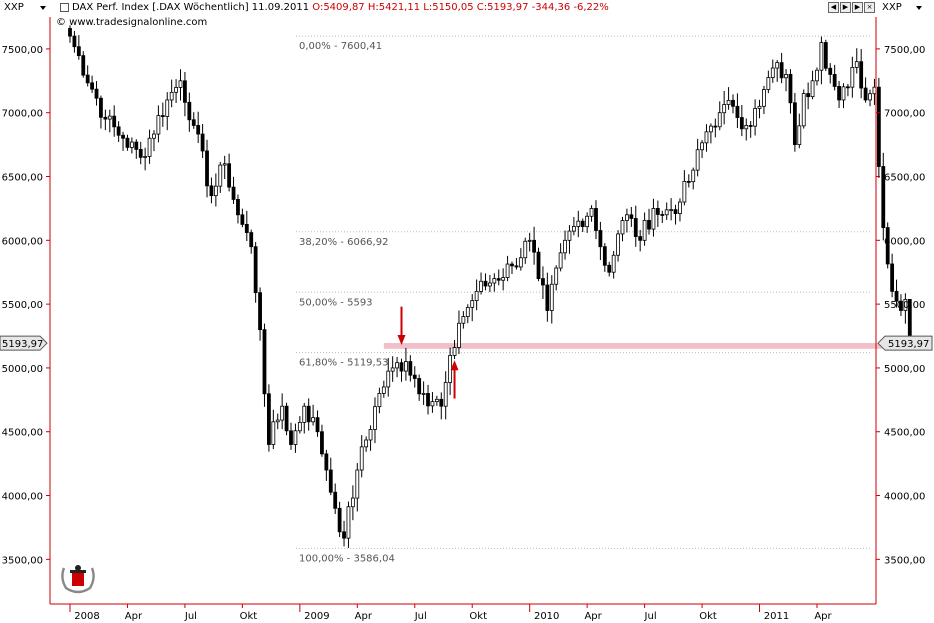 The image size is (934, 623). I want to click on xtick-label-7: Okt, so click(478, 616).